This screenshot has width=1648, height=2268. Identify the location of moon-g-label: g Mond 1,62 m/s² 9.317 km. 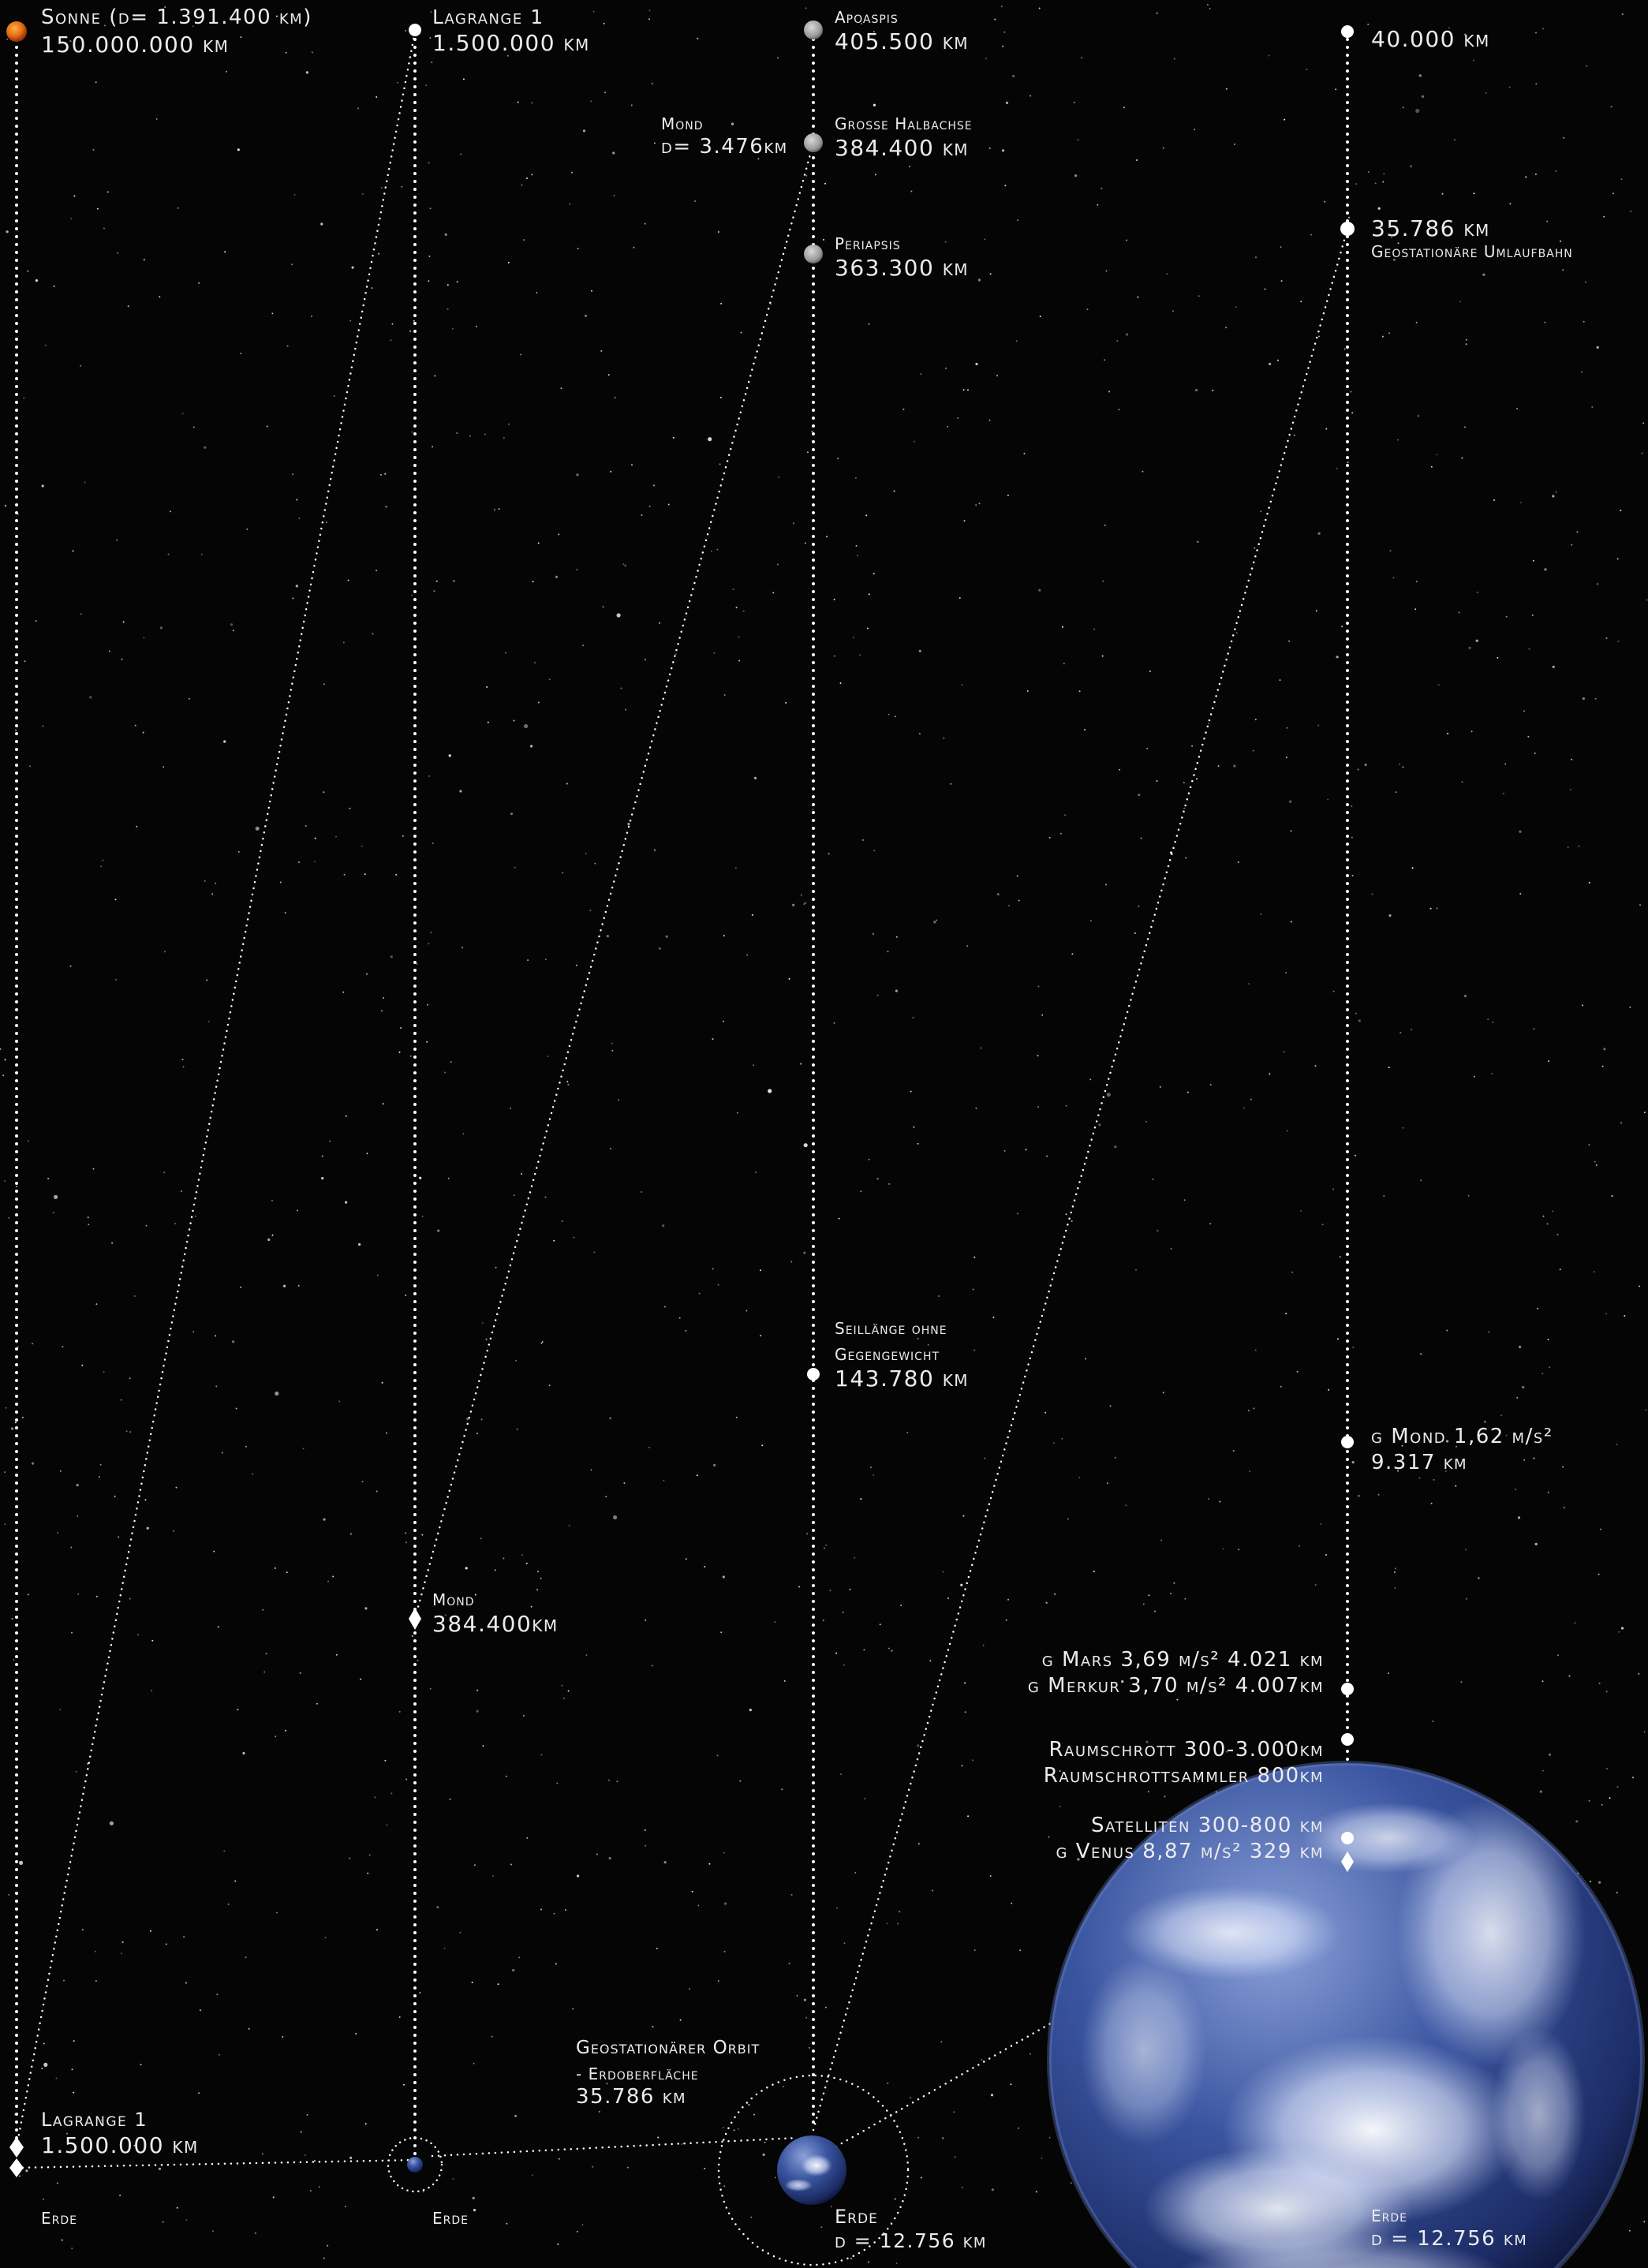
(1462, 1449).